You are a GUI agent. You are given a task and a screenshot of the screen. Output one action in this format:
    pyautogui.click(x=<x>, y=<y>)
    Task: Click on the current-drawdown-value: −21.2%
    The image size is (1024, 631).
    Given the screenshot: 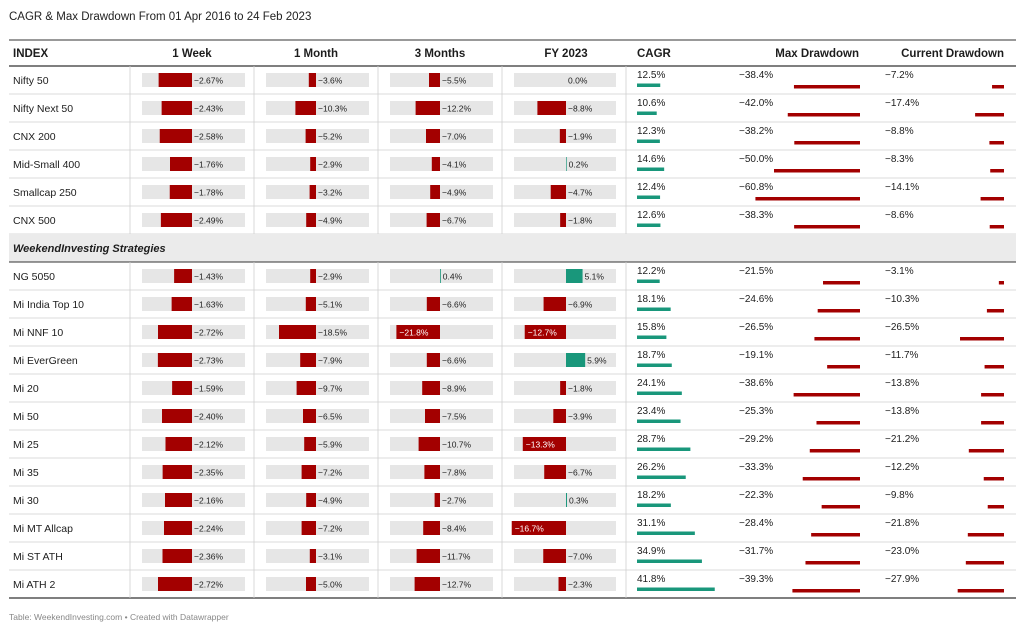 What is the action you would take?
    pyautogui.click(x=902, y=439)
    